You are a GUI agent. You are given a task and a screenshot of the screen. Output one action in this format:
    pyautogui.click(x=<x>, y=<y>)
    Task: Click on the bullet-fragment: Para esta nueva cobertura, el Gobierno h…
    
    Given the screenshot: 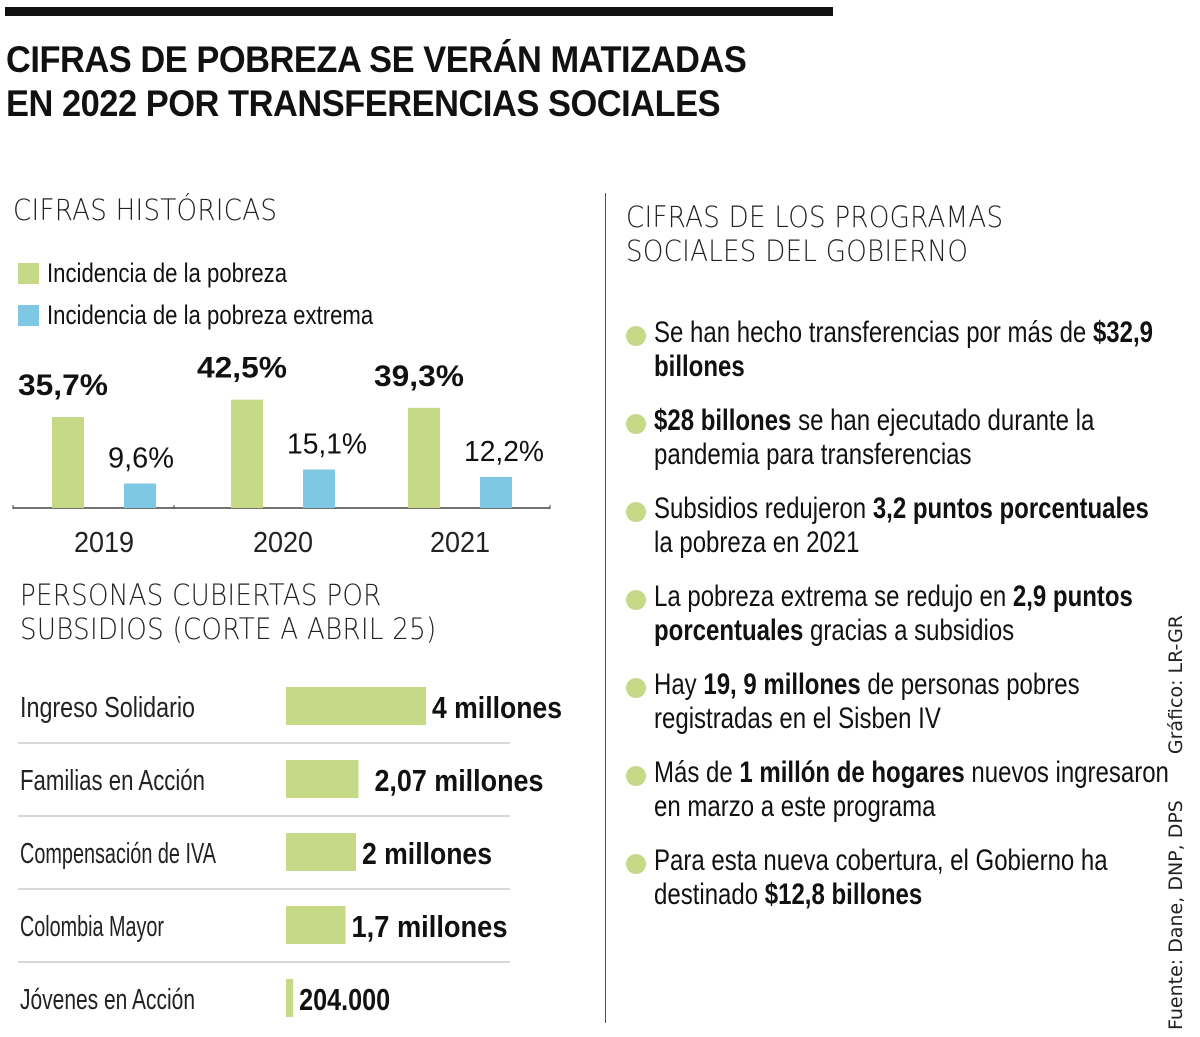 What is the action you would take?
    pyautogui.click(x=881, y=877)
    